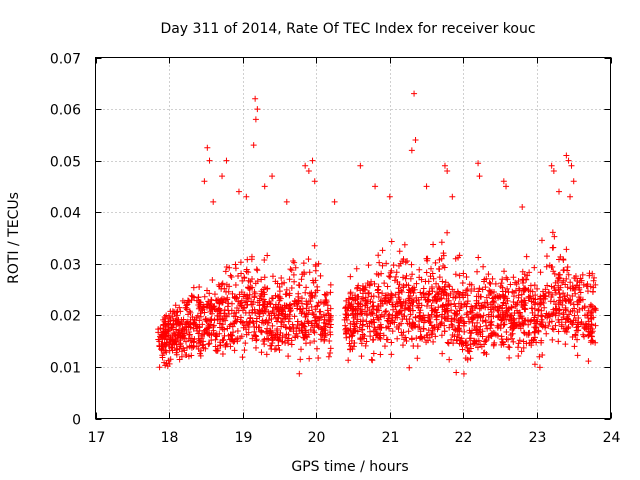 The height and width of the screenshot is (480, 640). I want to click on x-tick-label: 17, so click(97, 438).